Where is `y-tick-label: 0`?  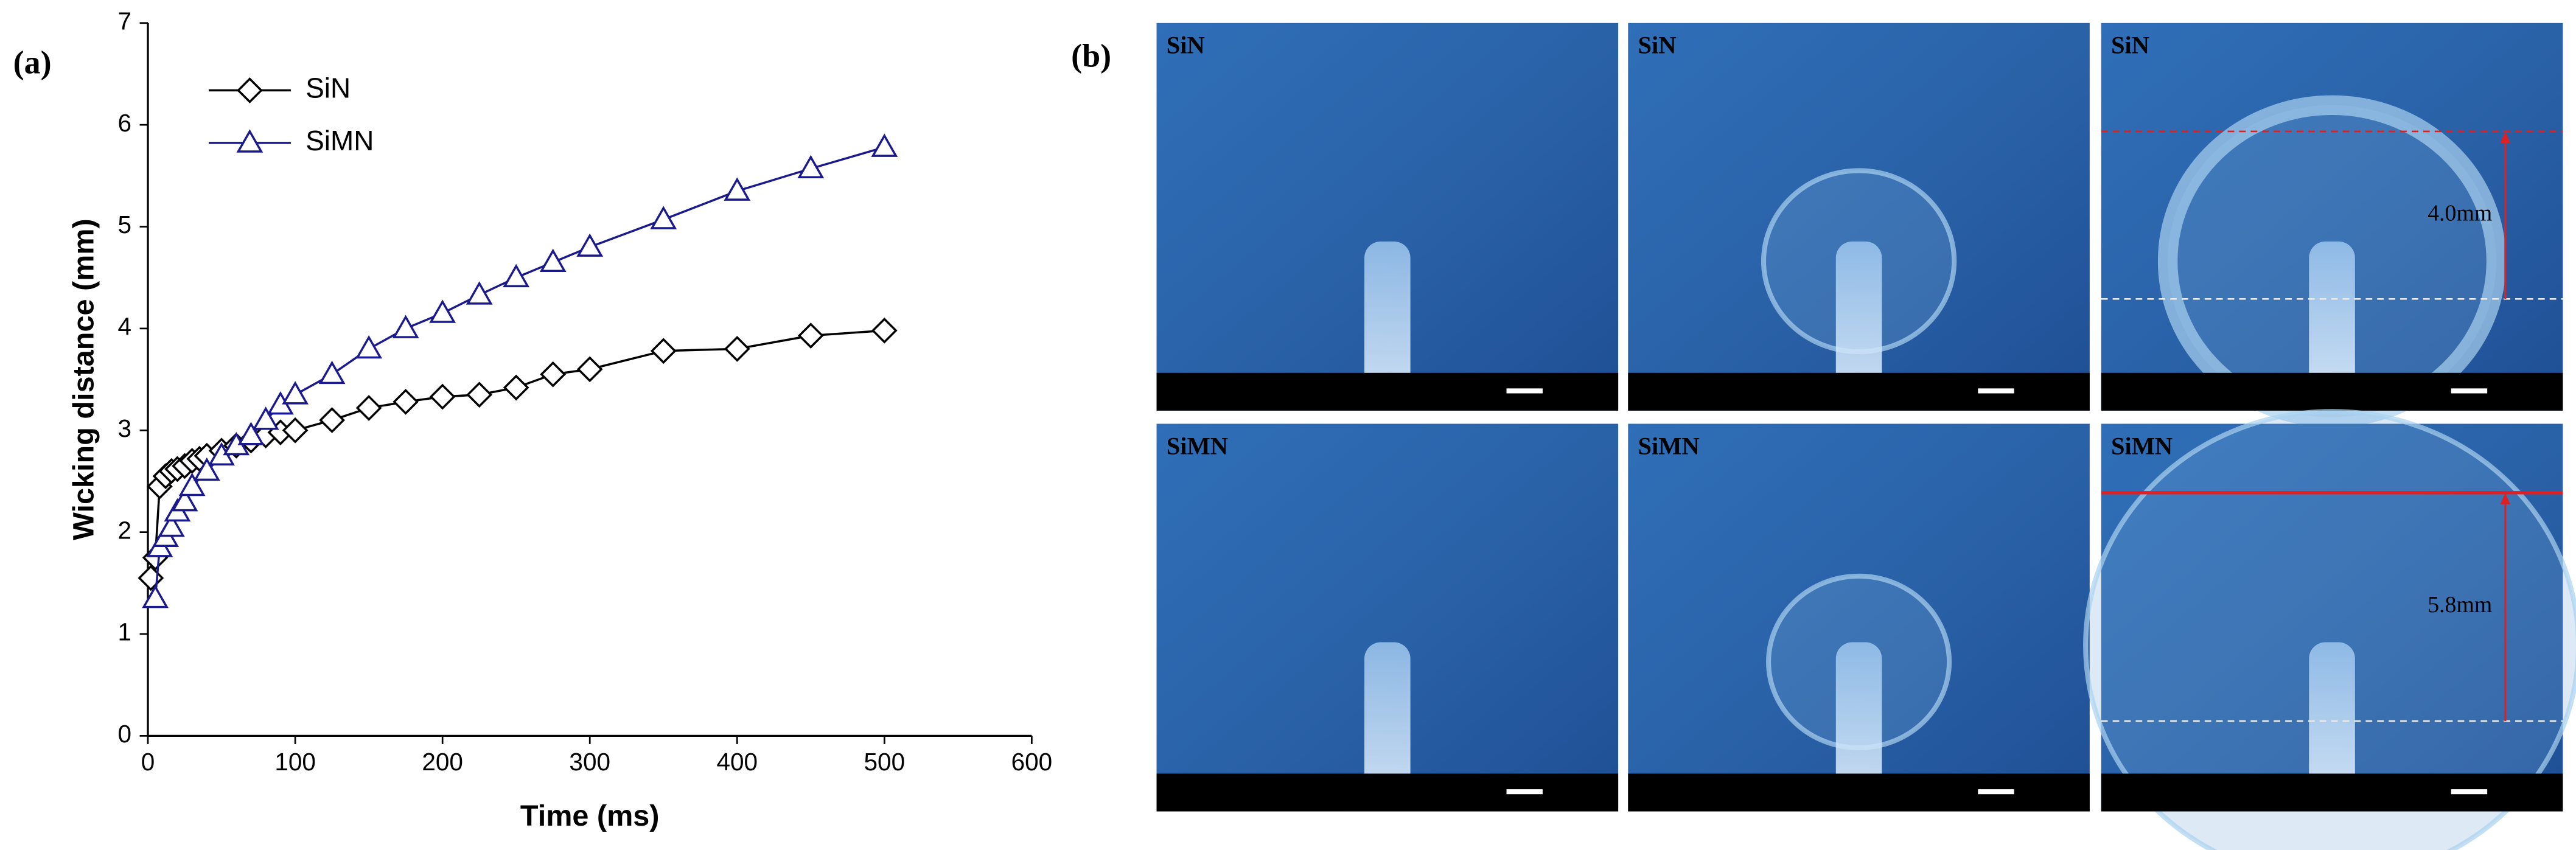 y-tick-label: 0 is located at coordinates (125, 734).